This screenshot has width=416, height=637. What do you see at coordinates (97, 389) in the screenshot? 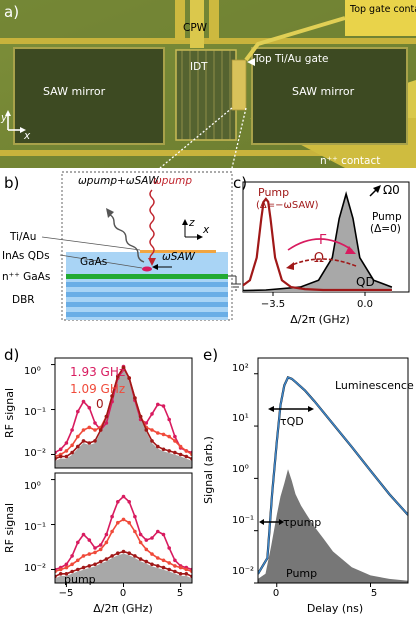
I see `legend-1-09: 1.09 GHz` at bounding box center [97, 389].